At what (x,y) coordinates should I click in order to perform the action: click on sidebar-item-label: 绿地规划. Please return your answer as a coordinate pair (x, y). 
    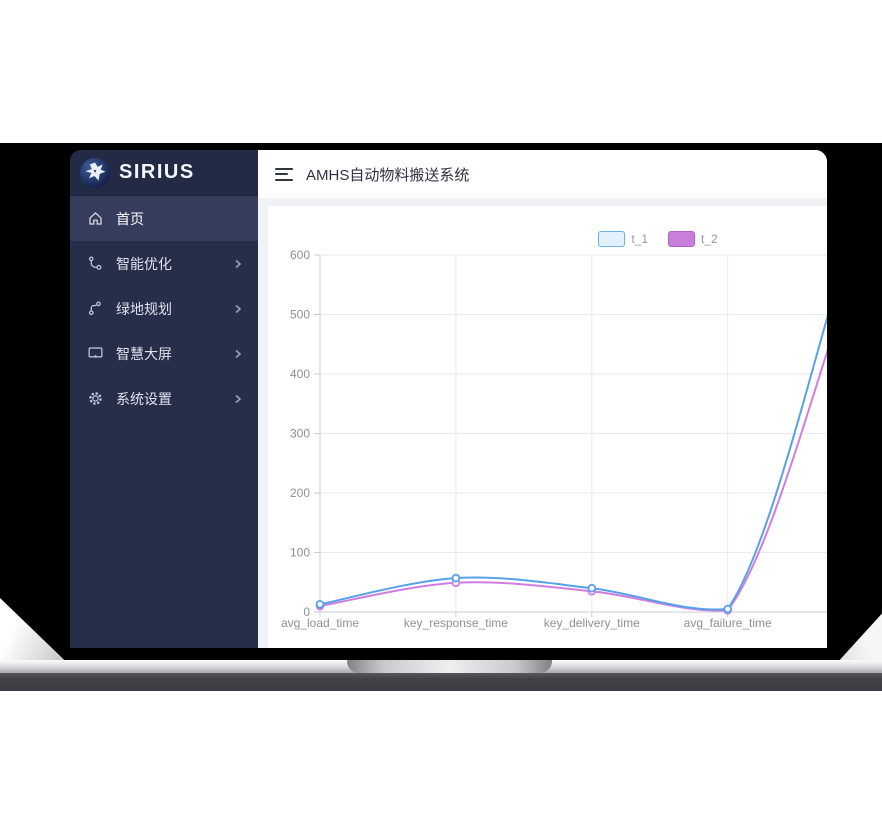
    Looking at the image, I should click on (144, 308).